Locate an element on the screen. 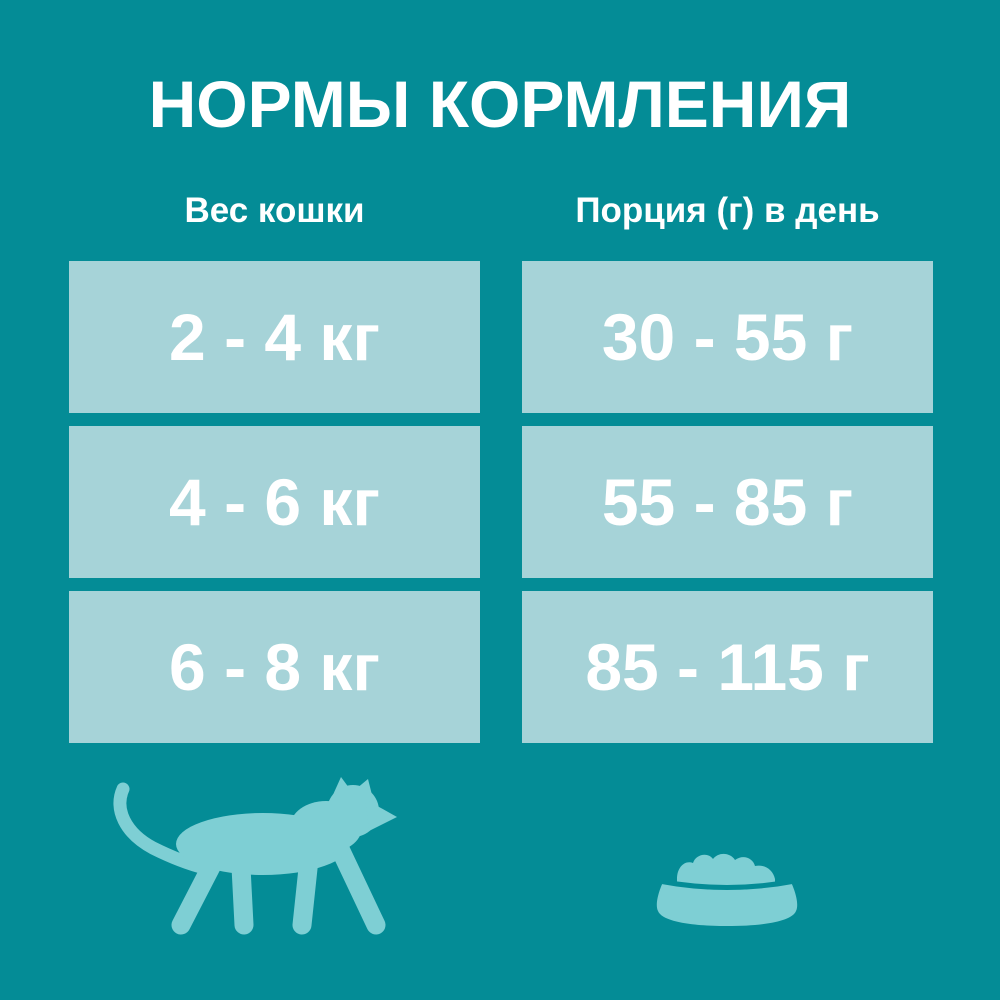 Image resolution: width=1000 pixels, height=1000 pixels. food-bowl-icon is located at coordinates (727, 889).